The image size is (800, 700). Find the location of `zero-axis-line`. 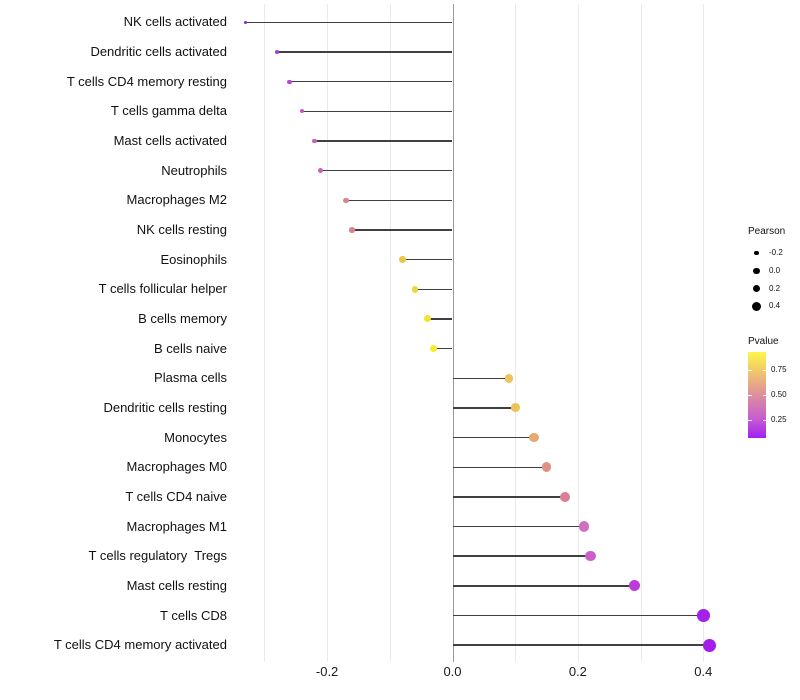

zero-axis-line is located at coordinates (453, 333).